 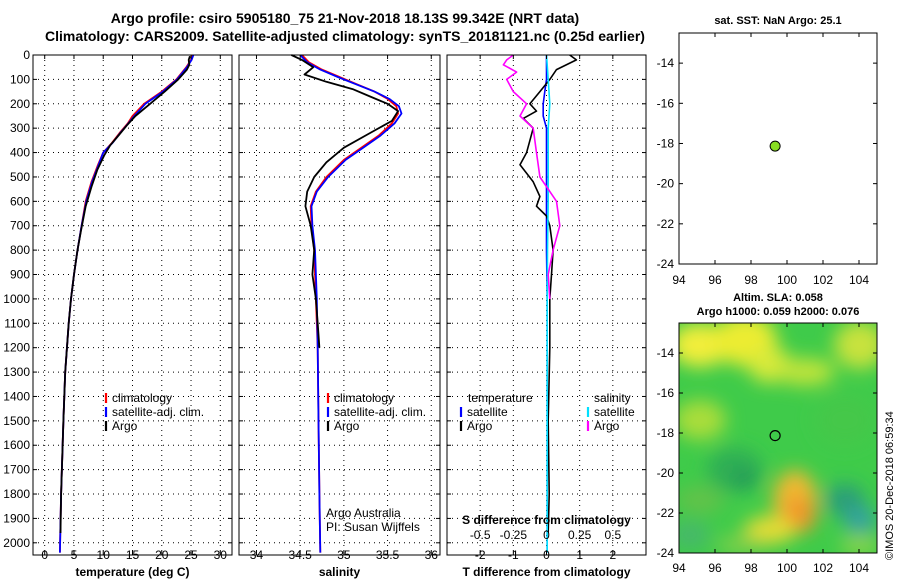 I want to click on x-t-difference-tick-label: -1, so click(x=513, y=555).